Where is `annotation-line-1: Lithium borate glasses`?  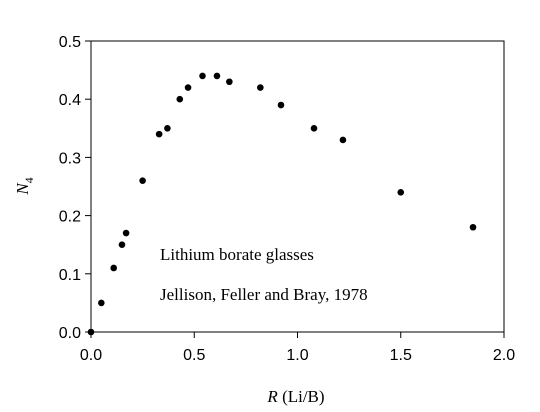 annotation-line-1: Lithium borate glasses is located at coordinates (237, 254).